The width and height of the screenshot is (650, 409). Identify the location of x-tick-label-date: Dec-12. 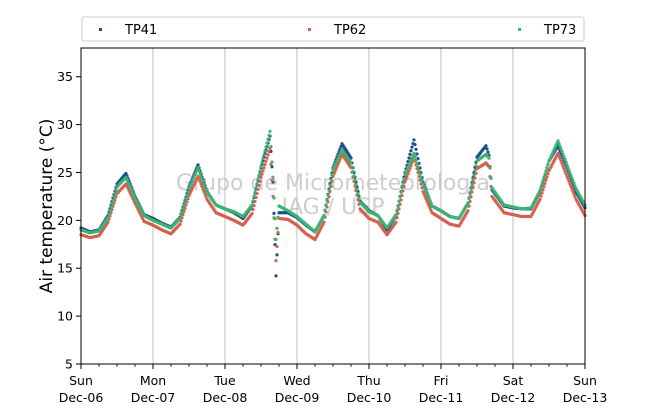
(513, 397).